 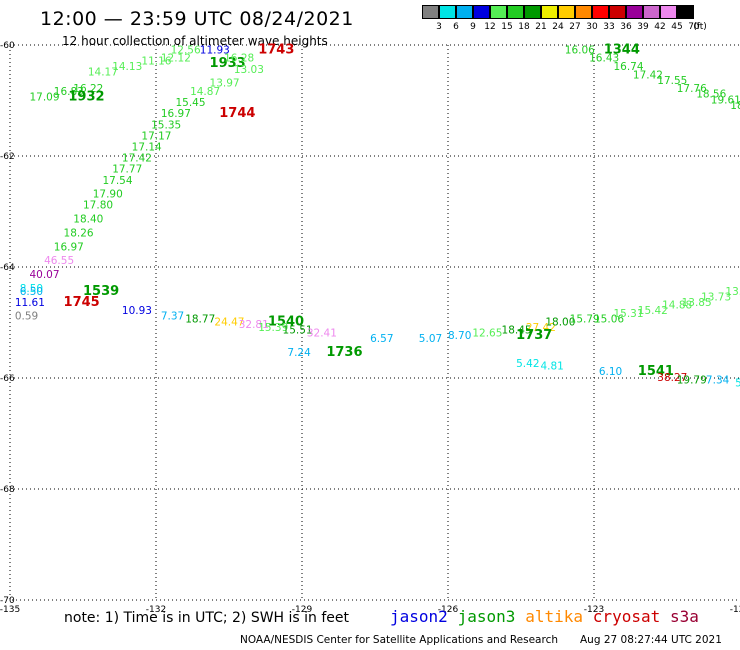 I want to click on wave-height-value: 12.12, so click(x=176, y=59).